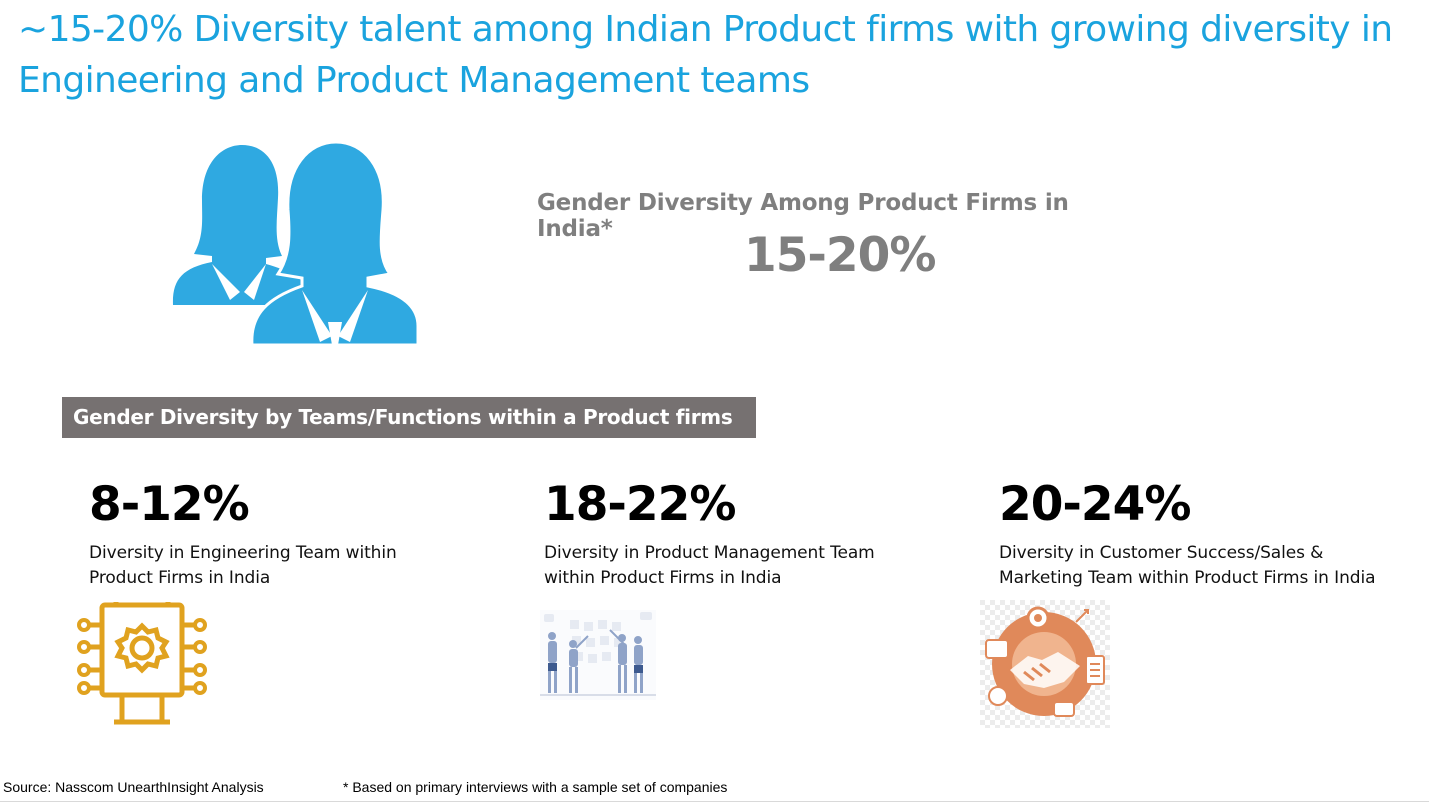  Describe the element at coordinates (133, 787) in the screenshot. I see `source-note: Source: Nasscom UnearthInsight Analysis` at that location.